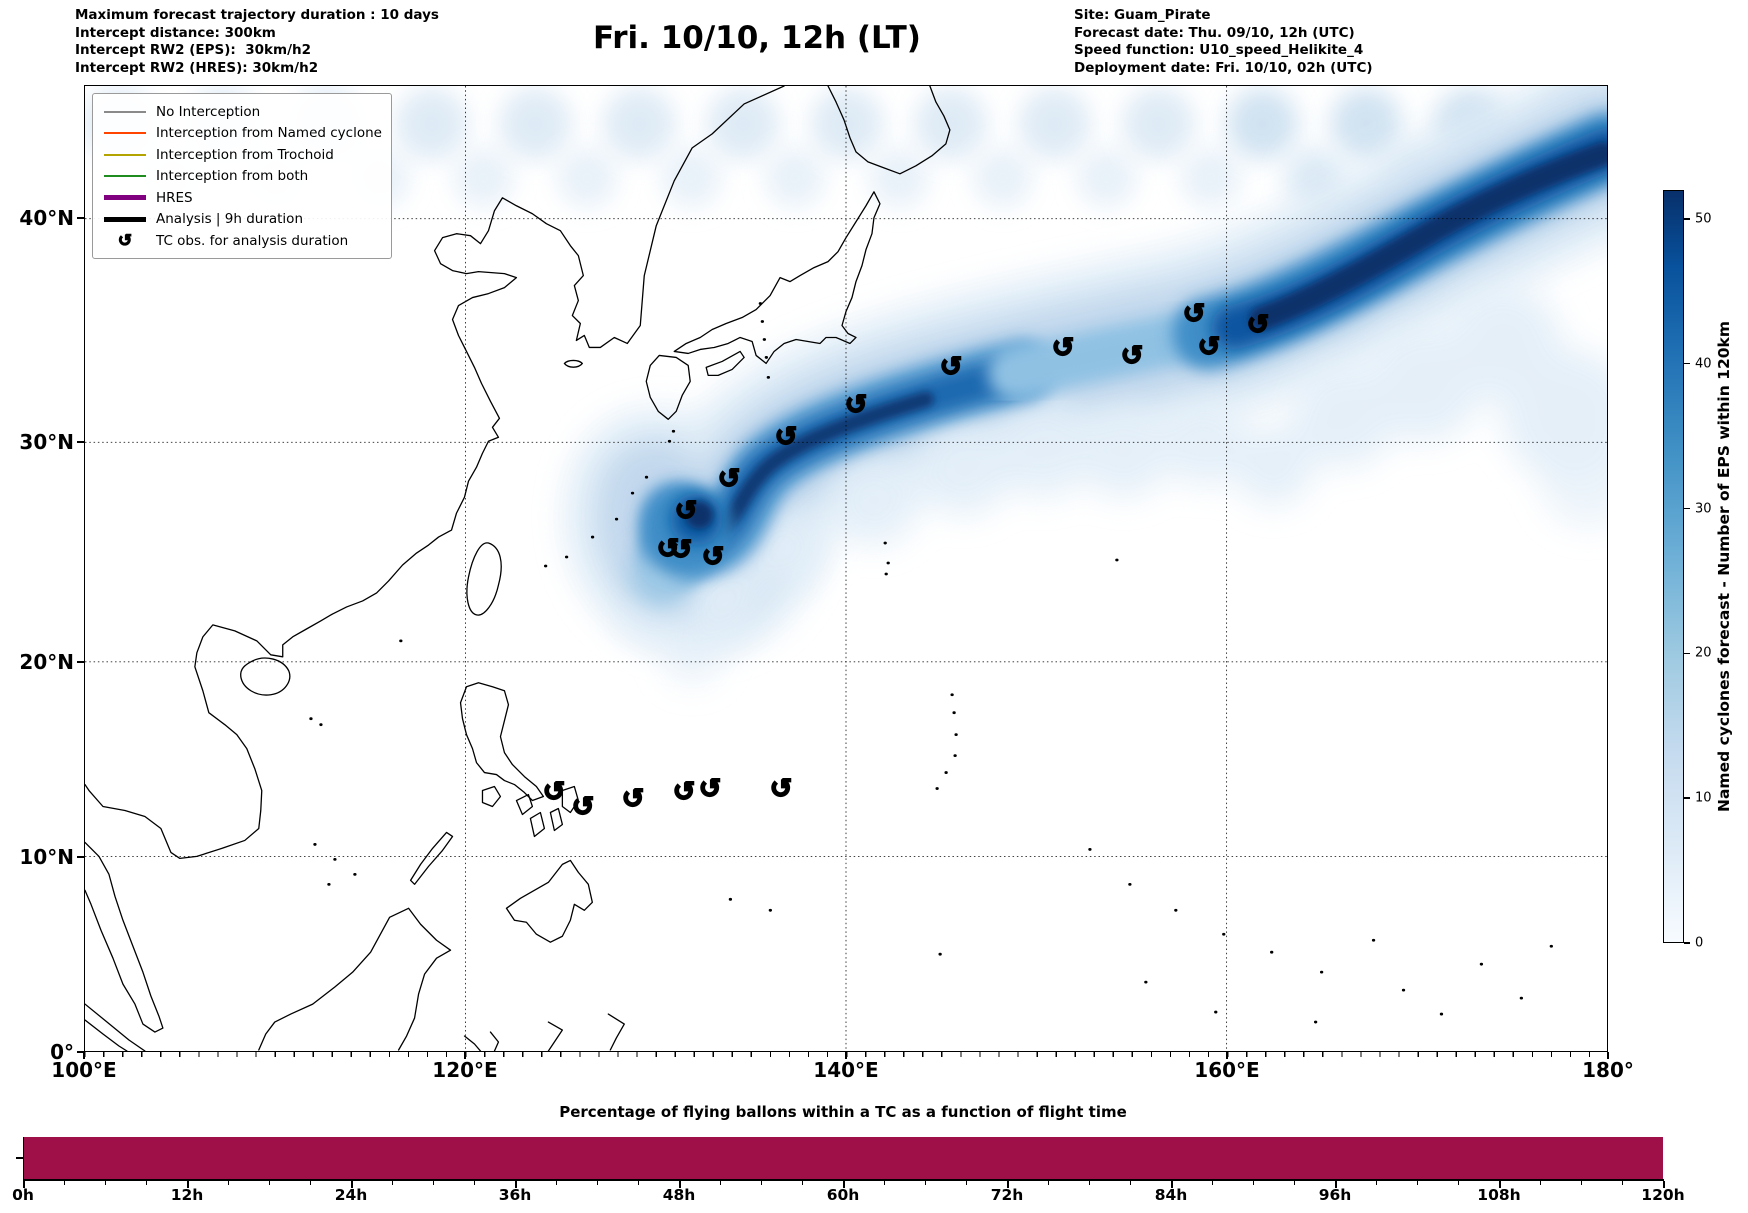  I want to click on legend-item-5: Analysis | 9h duration, so click(242, 220).